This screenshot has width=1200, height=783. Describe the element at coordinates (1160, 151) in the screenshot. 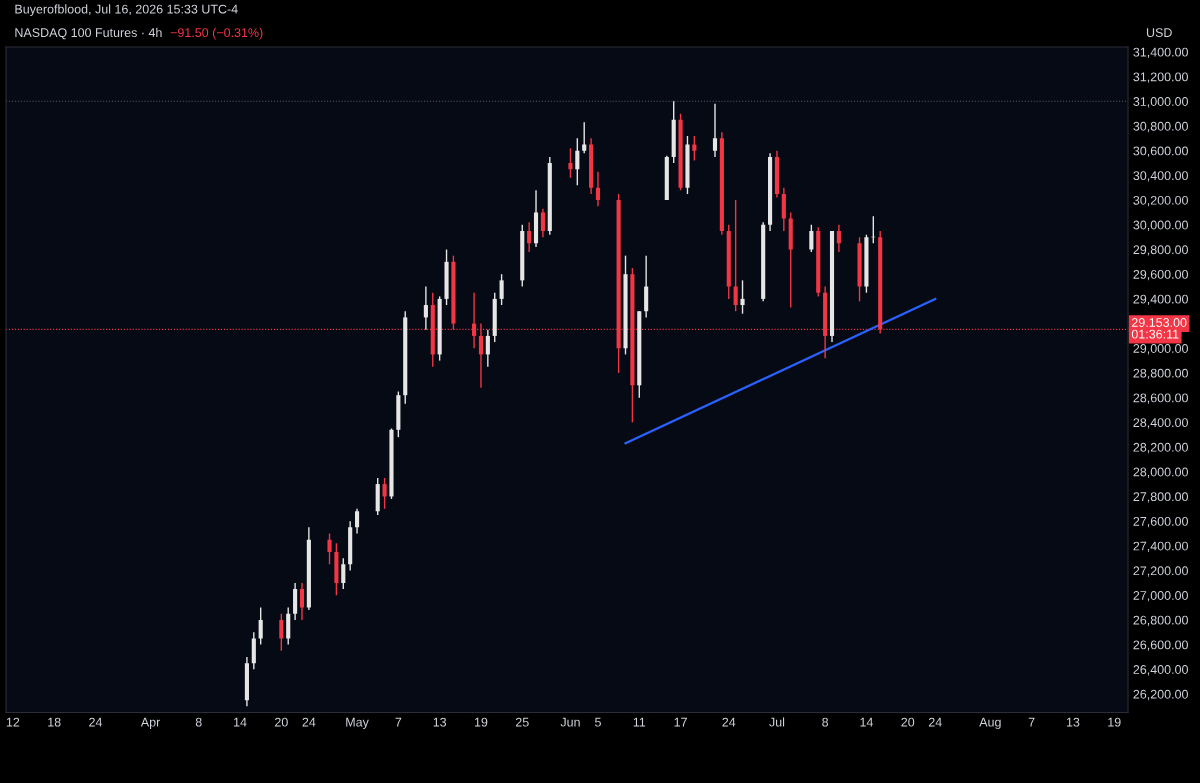

I see `y-tick-label: 30,600.00` at that location.